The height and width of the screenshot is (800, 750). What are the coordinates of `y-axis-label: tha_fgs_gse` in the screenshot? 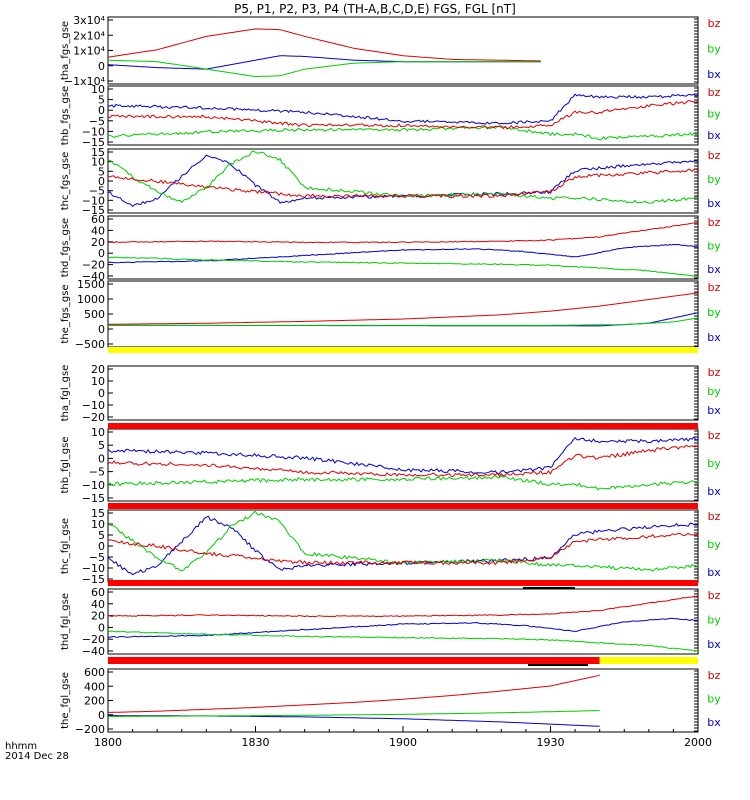 It's located at (65, 50).